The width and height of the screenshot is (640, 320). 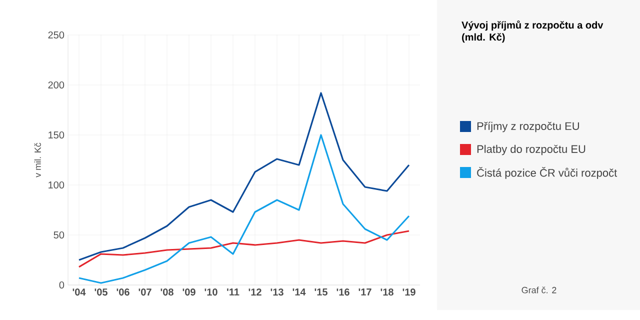 What do you see at coordinates (56, 85) in the screenshot?
I see `y-tick-label: 200` at bounding box center [56, 85].